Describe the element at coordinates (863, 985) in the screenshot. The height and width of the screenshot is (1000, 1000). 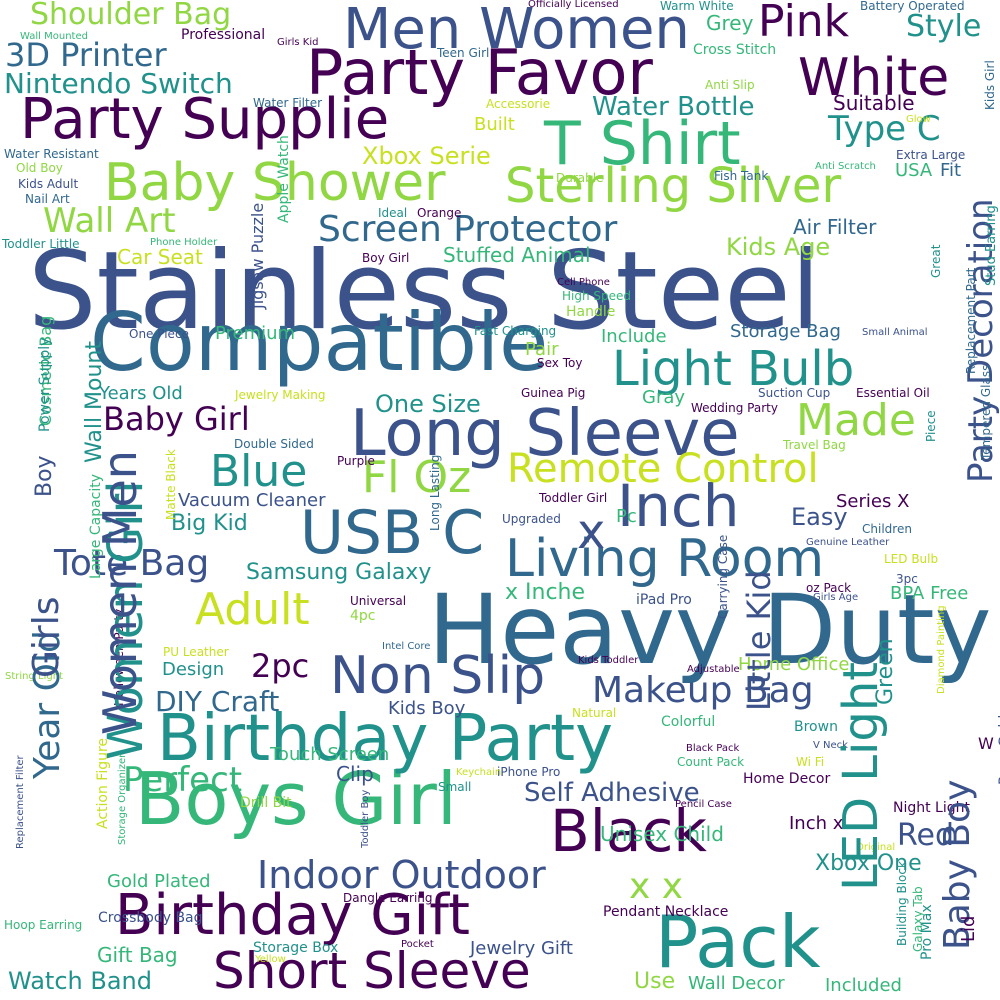
I see `word-included: Included` at that location.